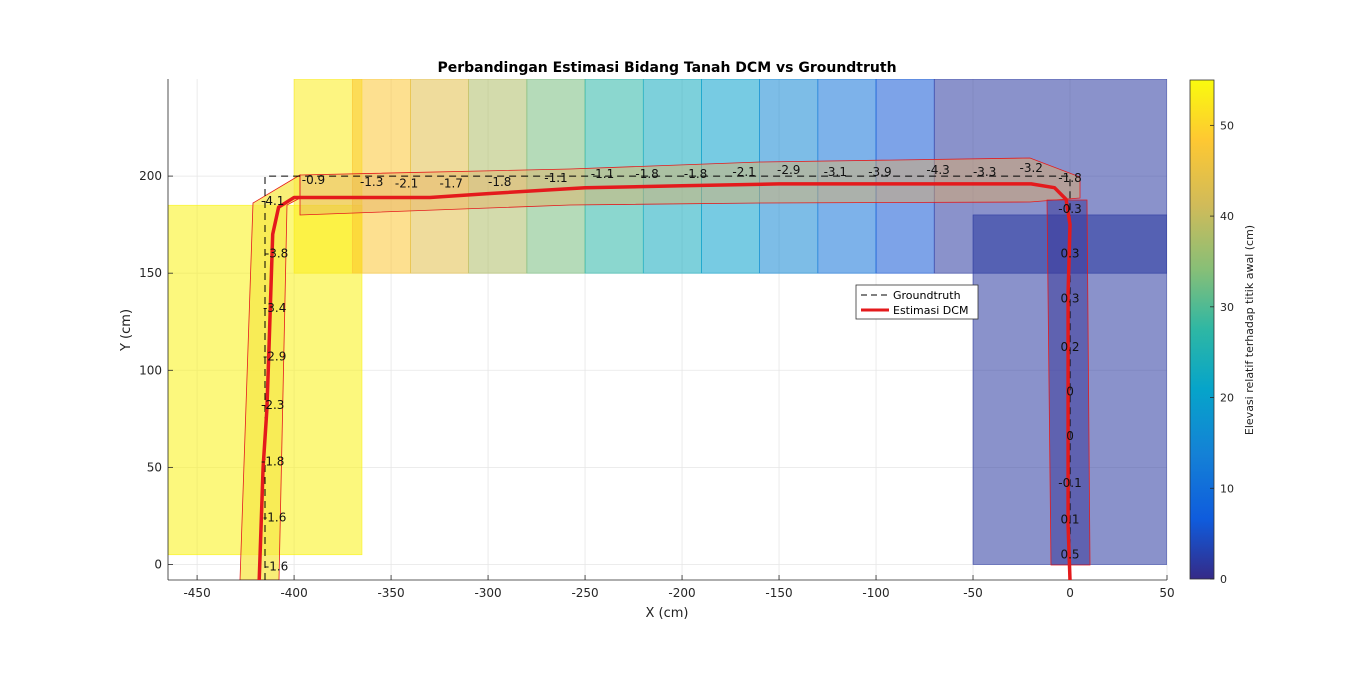 The image size is (1366, 683). I want to click on y-axis-label: Y (cm), so click(126, 330).